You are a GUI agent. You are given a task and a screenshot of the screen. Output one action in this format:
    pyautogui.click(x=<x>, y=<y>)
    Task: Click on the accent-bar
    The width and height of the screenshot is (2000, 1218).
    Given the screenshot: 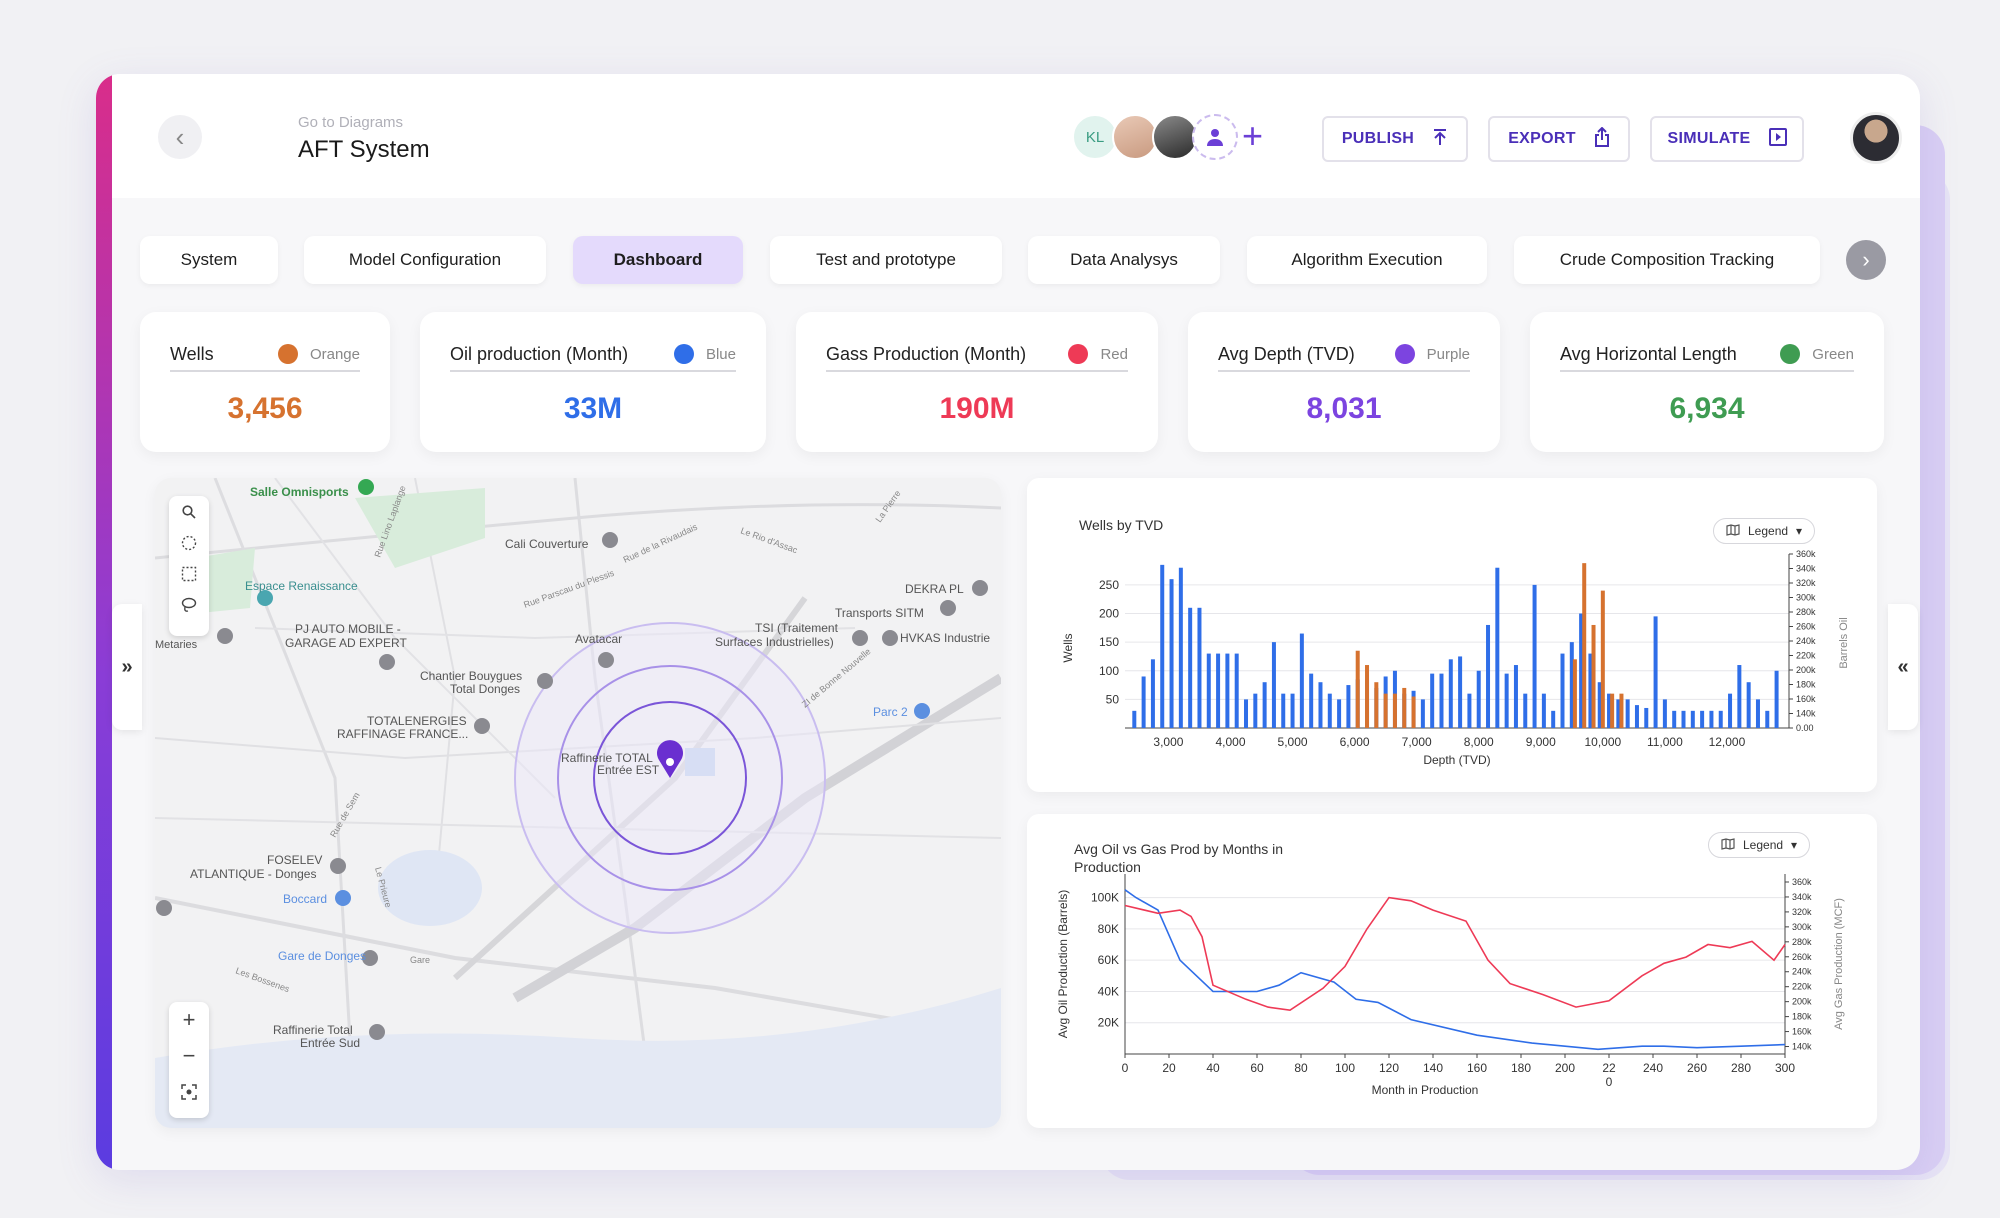 What is the action you would take?
    pyautogui.click(x=104, y=622)
    